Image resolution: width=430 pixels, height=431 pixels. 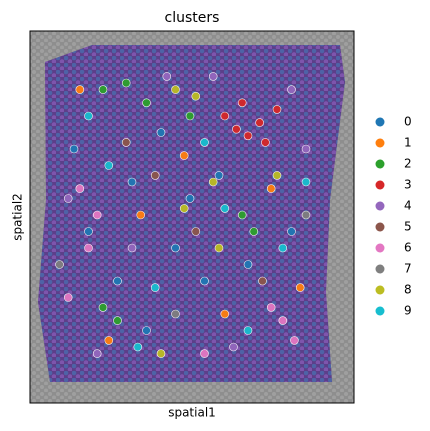 I want to click on legend: 0 1 2 3 4 5 6 7 8 9, so click(x=393, y=216).